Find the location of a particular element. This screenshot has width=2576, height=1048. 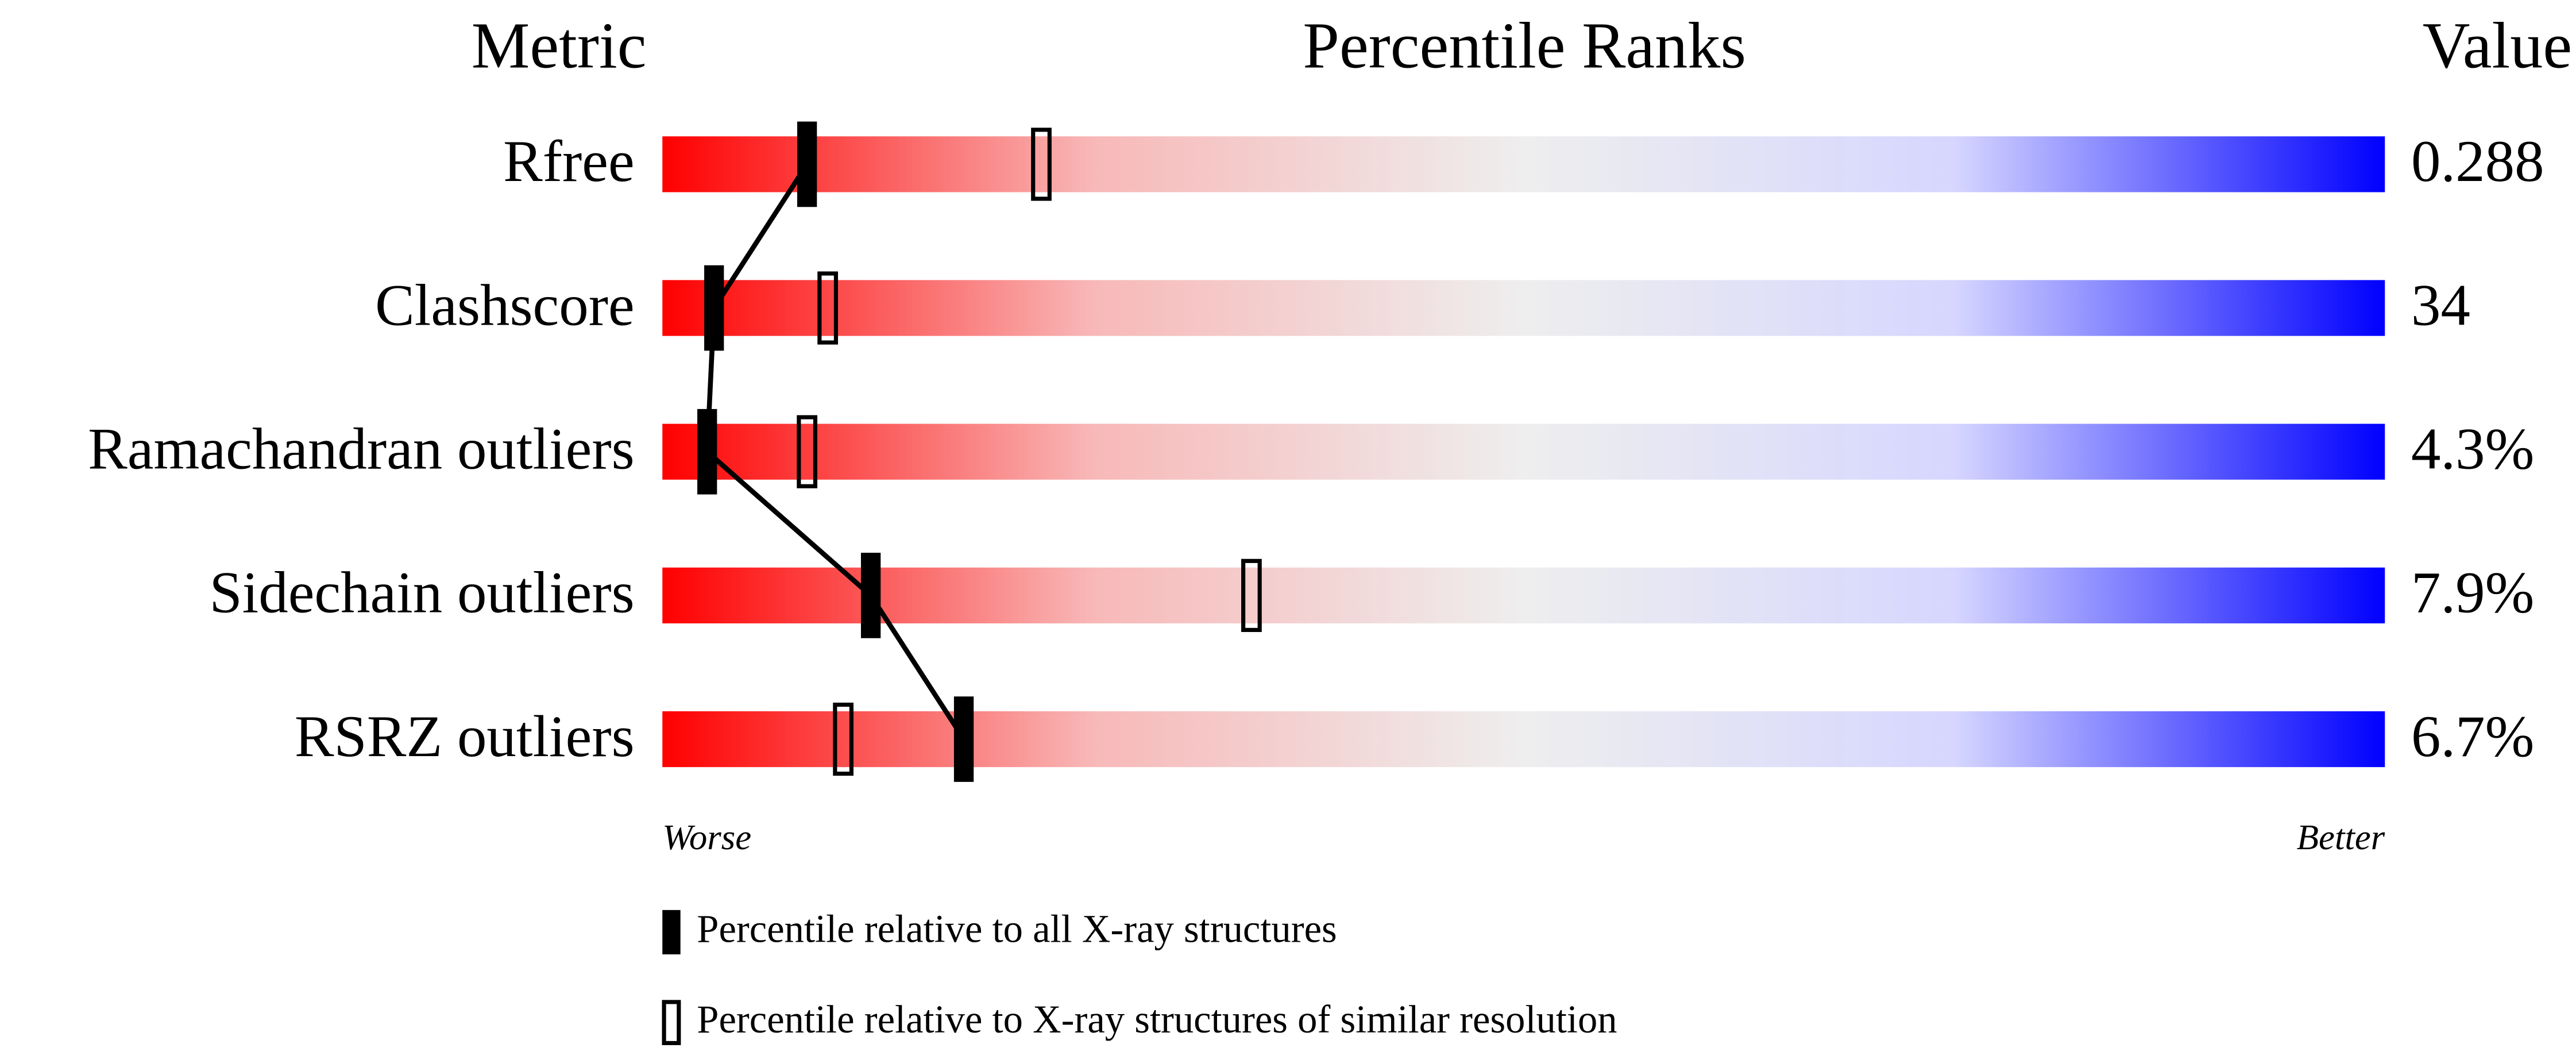

metric-value: 7.9% is located at coordinates (2472, 593).